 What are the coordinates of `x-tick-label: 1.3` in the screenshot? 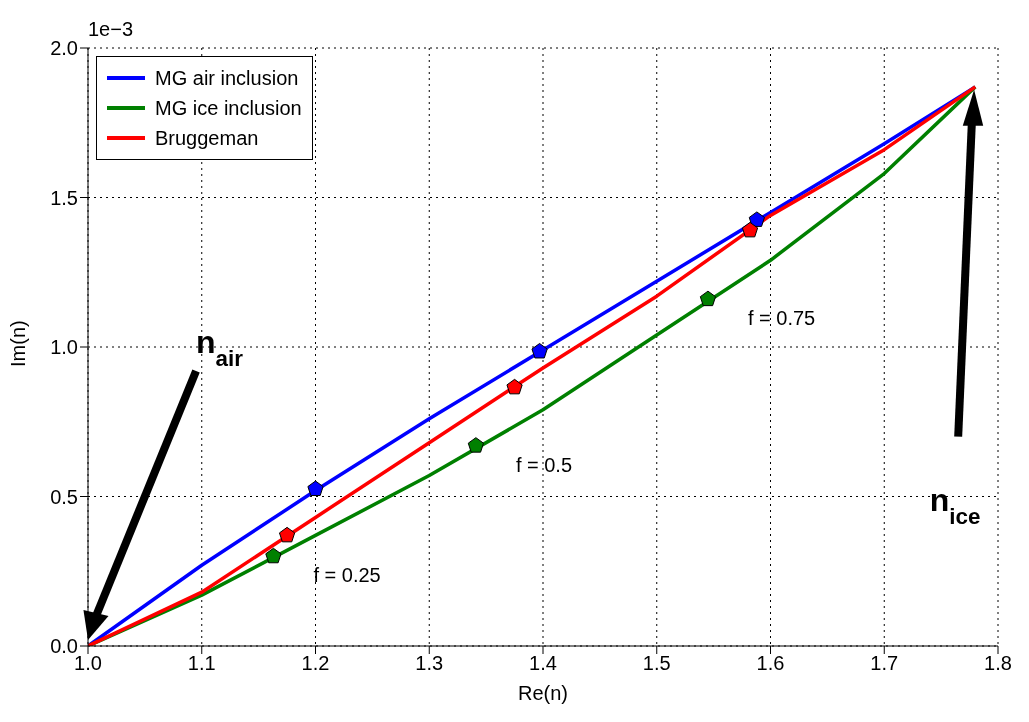 It's located at (429, 663).